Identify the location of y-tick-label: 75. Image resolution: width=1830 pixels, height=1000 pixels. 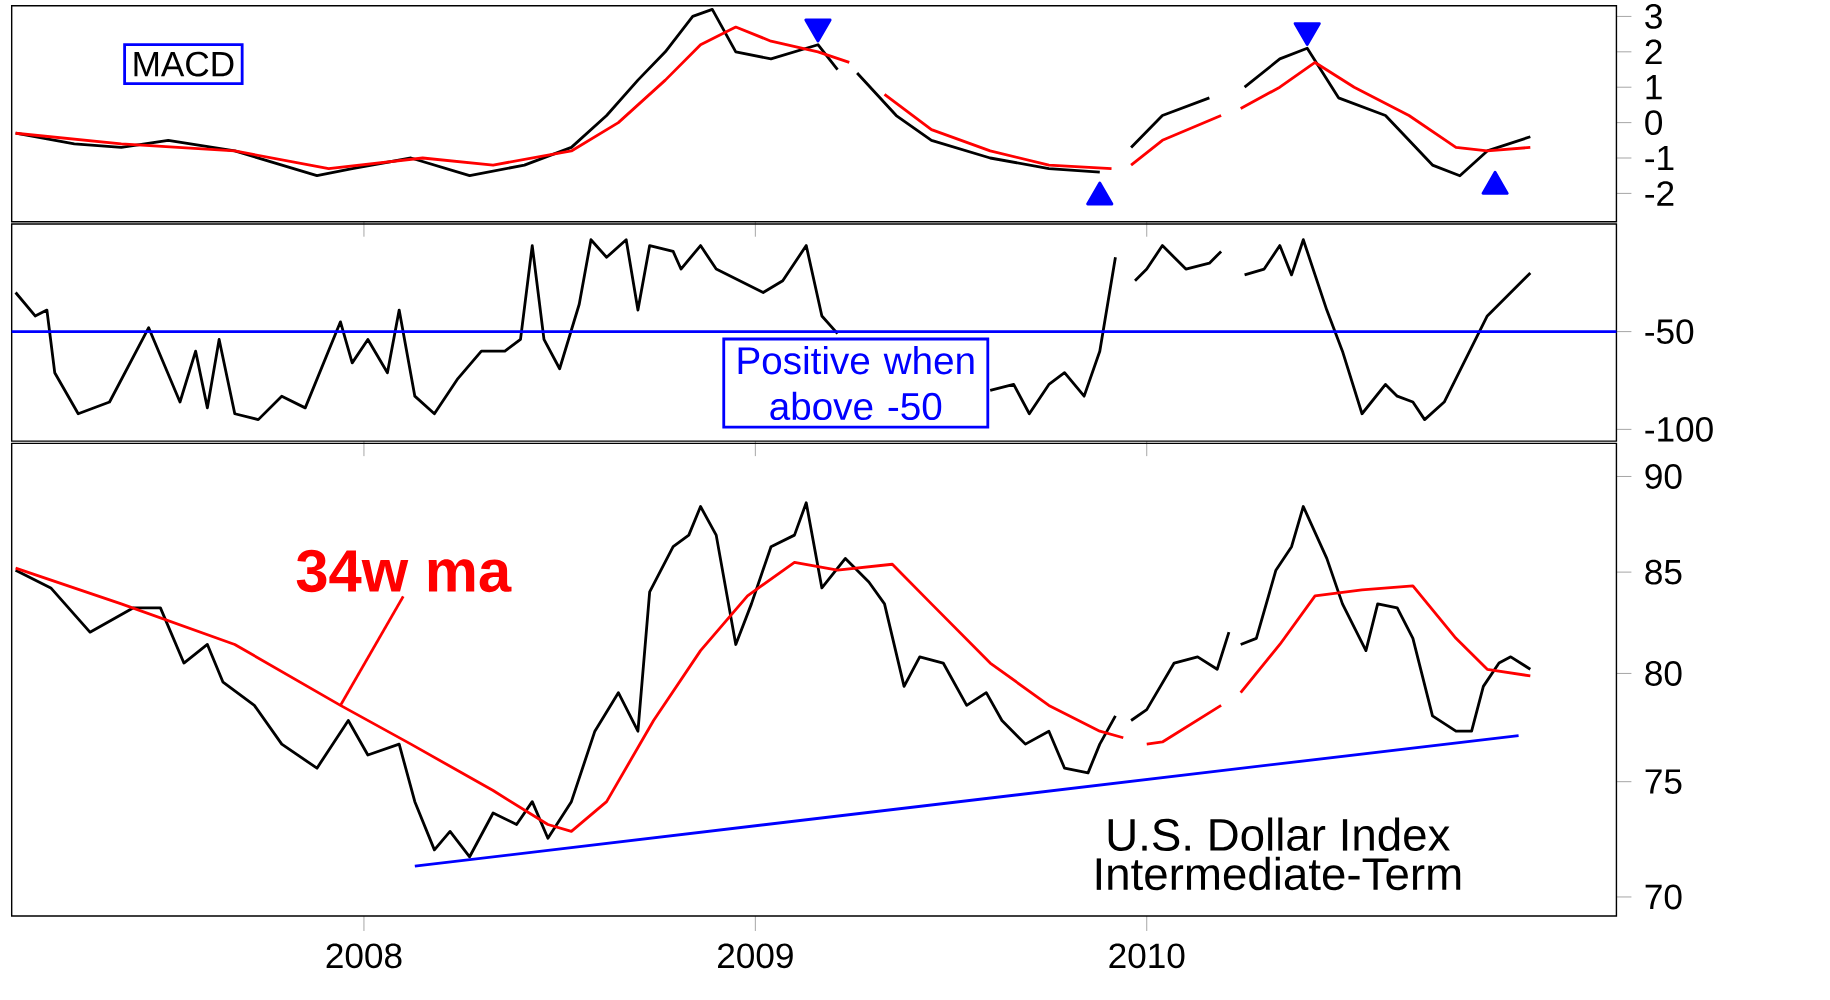
(1663, 781).